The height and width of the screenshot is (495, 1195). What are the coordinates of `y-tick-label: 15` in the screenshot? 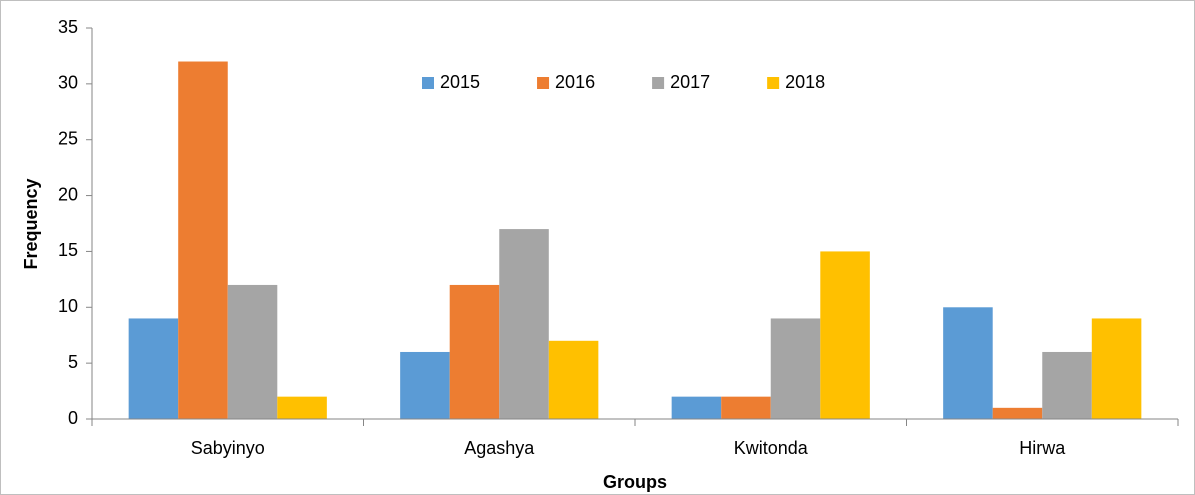 It's located at (68, 250).